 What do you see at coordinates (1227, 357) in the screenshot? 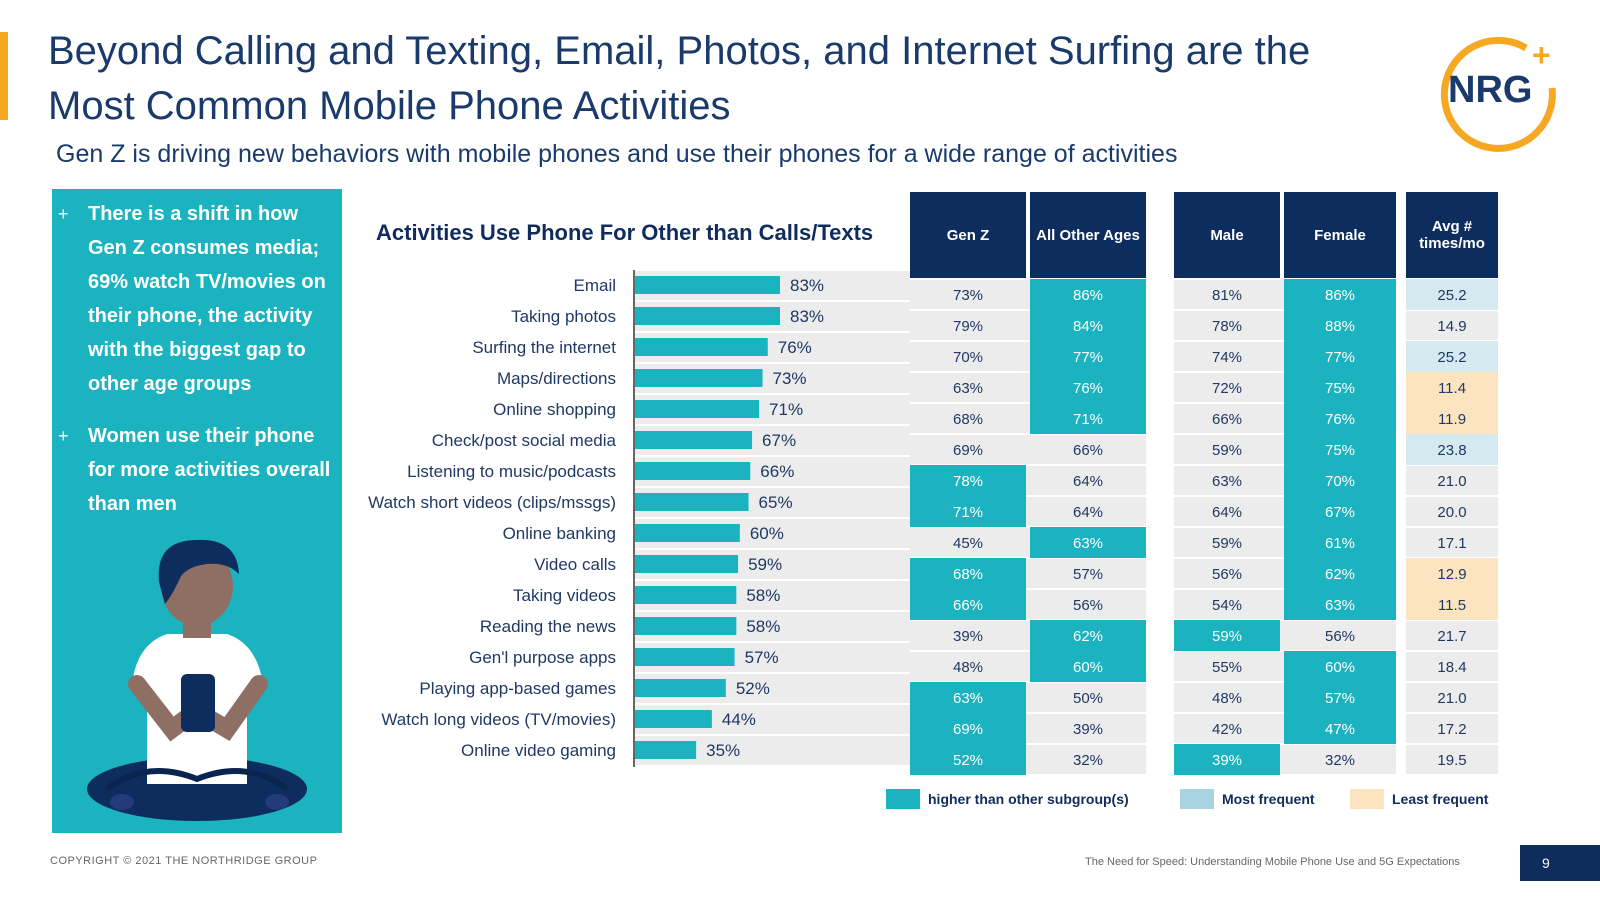
I see `cell-male: 74%` at bounding box center [1227, 357].